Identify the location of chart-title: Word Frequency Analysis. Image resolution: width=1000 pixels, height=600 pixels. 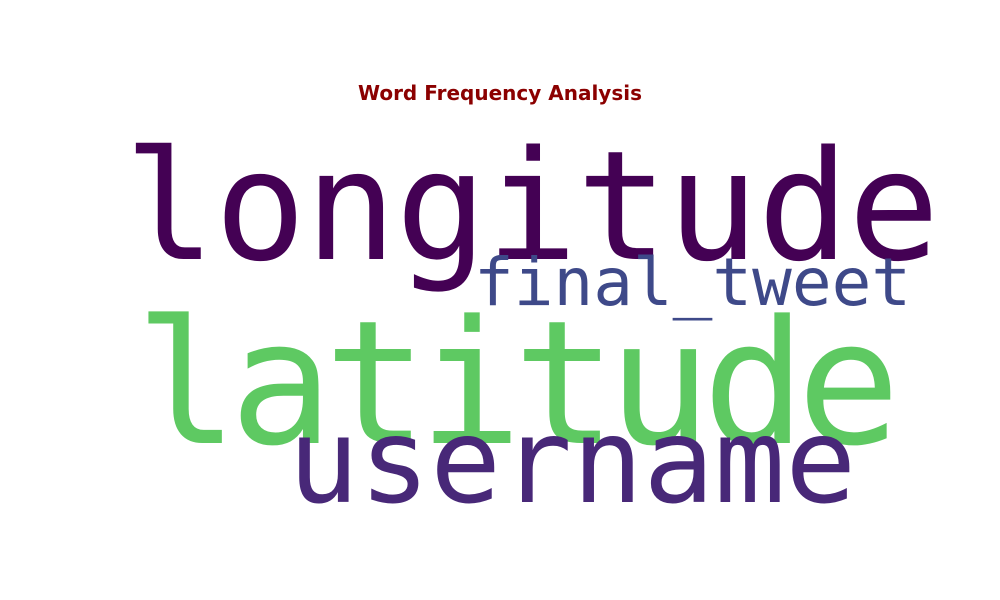
(500, 93).